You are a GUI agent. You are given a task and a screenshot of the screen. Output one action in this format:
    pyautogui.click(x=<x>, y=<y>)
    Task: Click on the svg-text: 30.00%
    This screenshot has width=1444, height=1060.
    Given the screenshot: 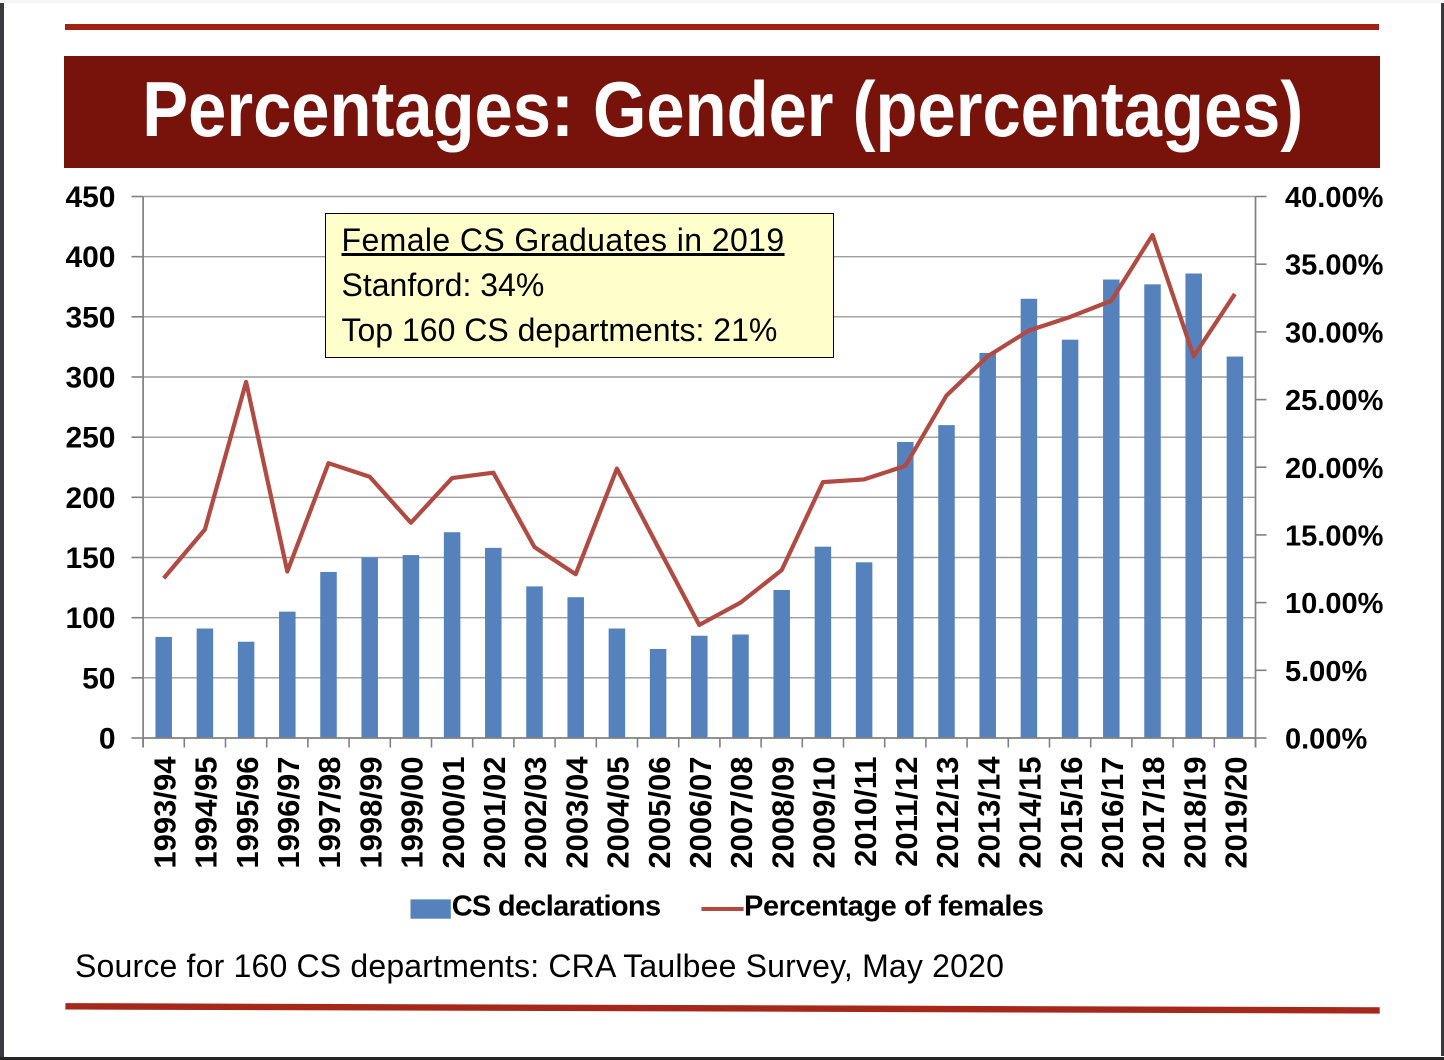 What is the action you would take?
    pyautogui.click(x=1334, y=333)
    